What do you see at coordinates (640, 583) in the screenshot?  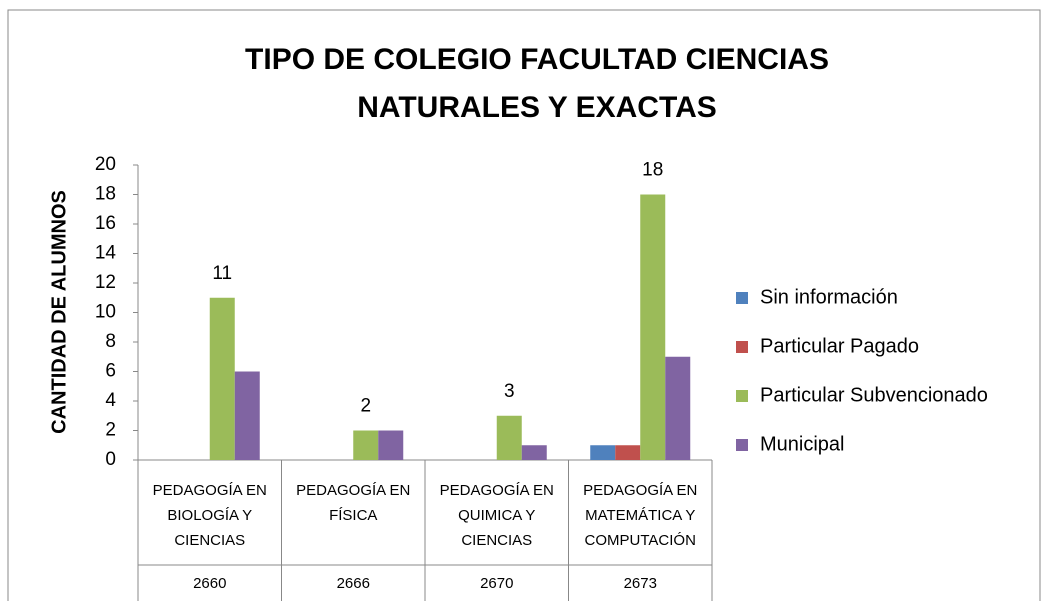 I see `category-code: 2673` at bounding box center [640, 583].